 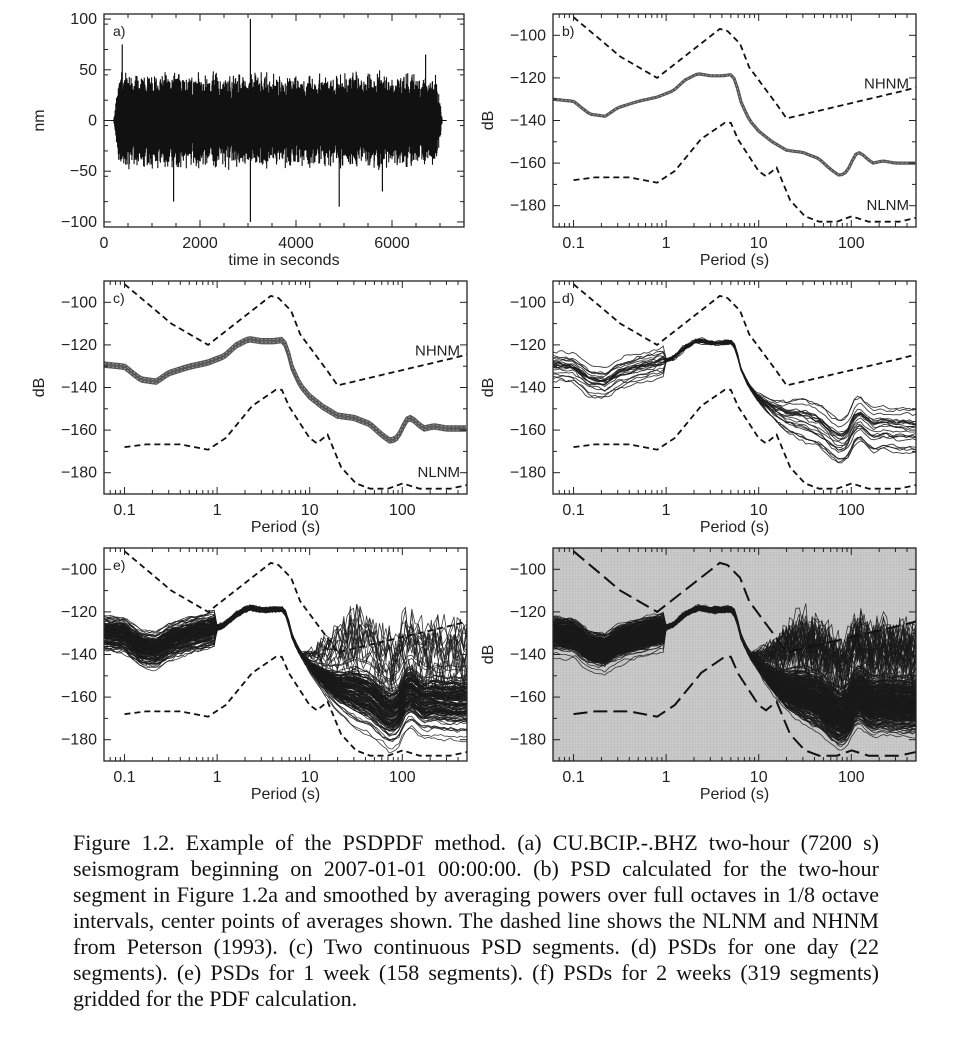 I want to click on tick-marks-b, so click(x=734, y=120).